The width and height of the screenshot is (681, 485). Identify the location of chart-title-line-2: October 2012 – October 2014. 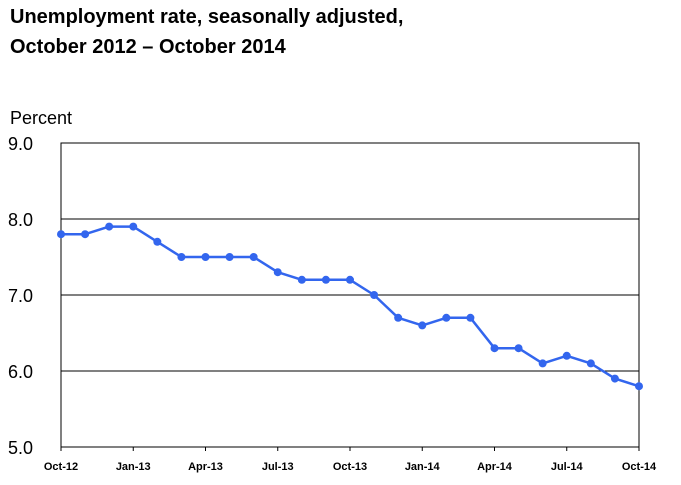
(148, 47).